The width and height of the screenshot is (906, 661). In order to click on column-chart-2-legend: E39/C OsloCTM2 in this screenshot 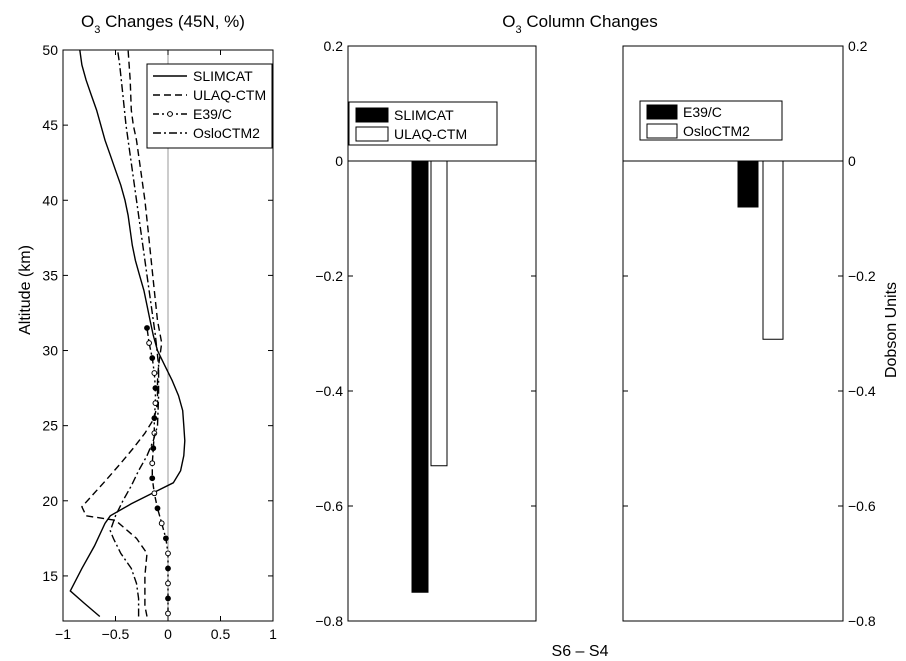, I will do `click(711, 120)`.